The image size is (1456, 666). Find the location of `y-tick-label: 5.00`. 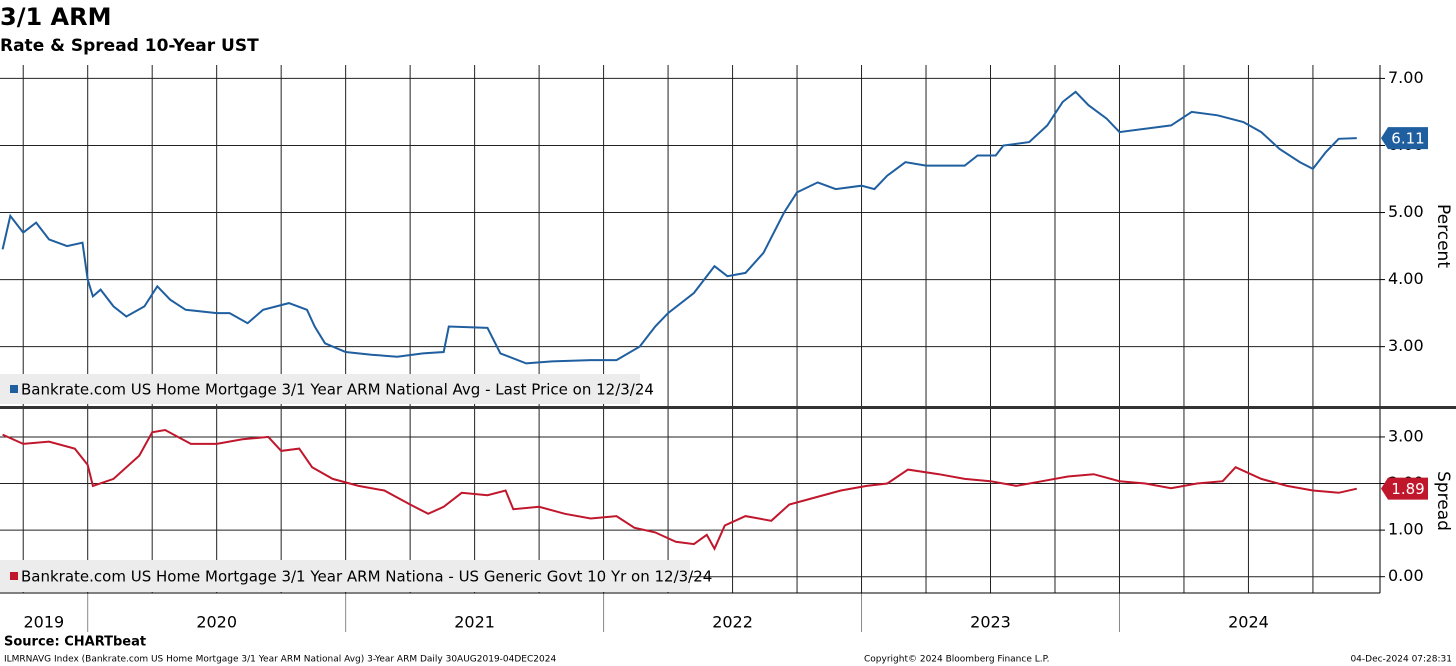

y-tick-label: 5.00 is located at coordinates (1406, 211).